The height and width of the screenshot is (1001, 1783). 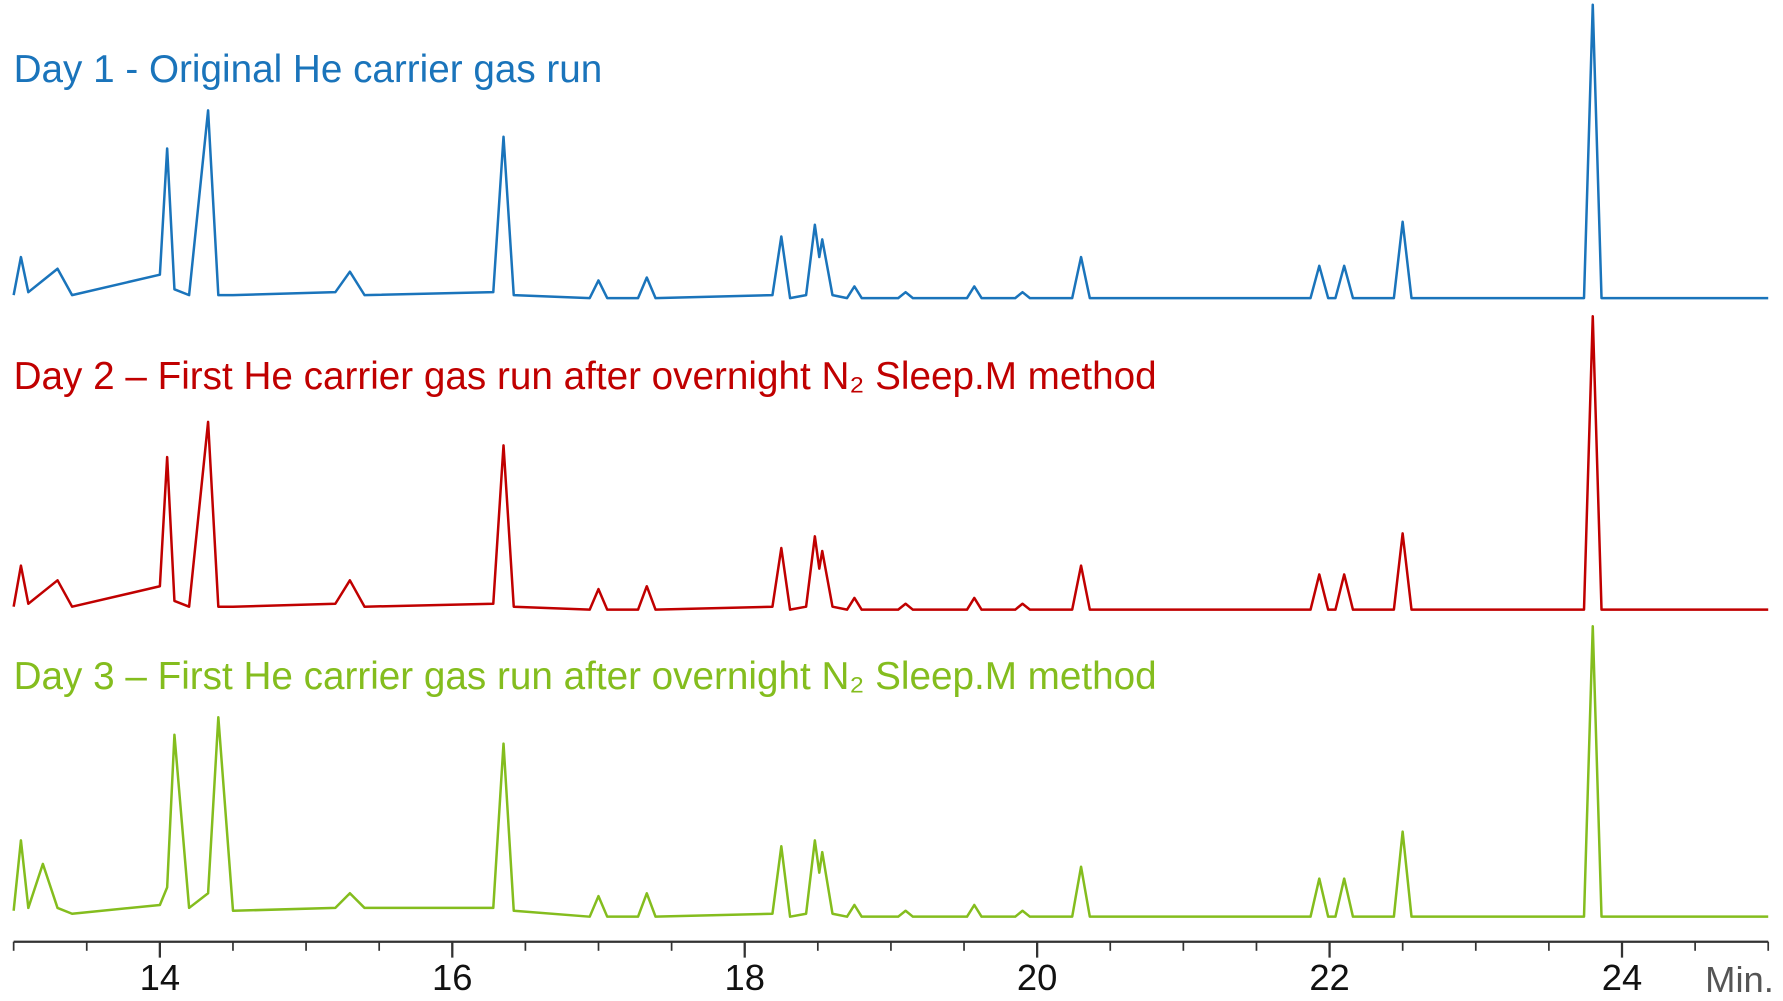 What do you see at coordinates (1037, 977) in the screenshot?
I see `x-tick-label: 20` at bounding box center [1037, 977].